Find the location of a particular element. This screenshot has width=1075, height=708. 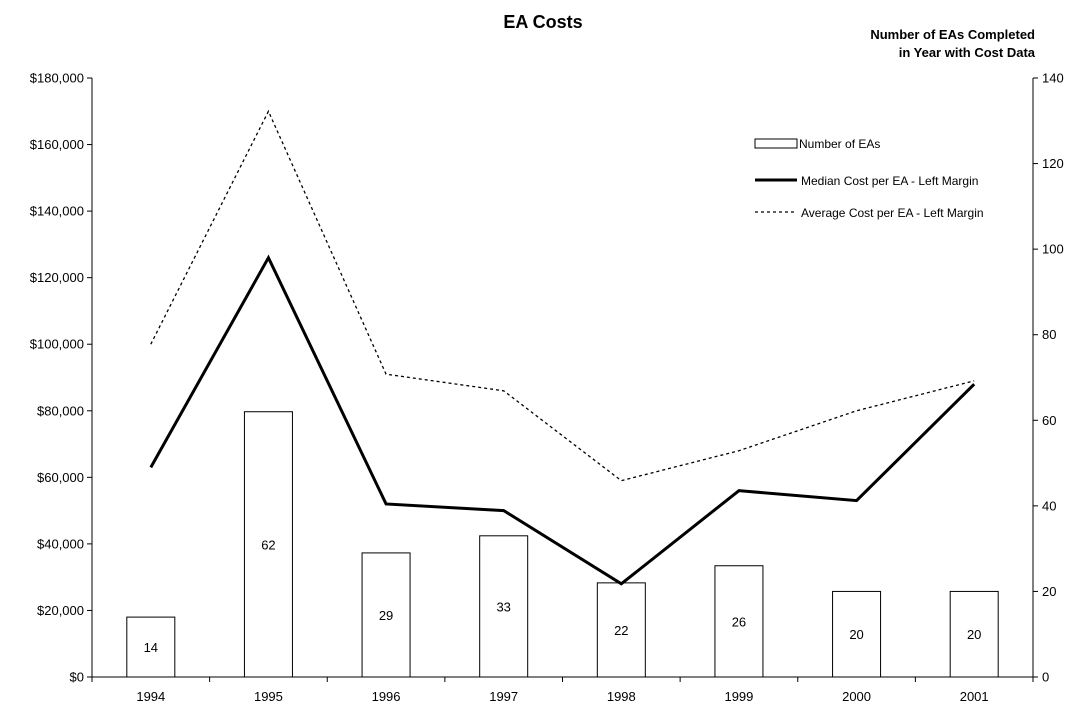

bar-data-label: 33 is located at coordinates (503, 606).